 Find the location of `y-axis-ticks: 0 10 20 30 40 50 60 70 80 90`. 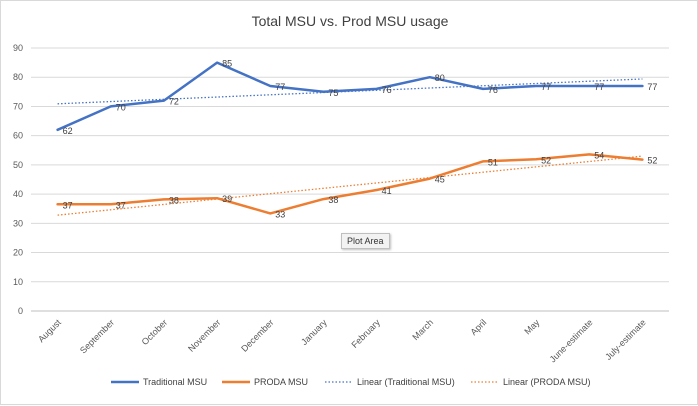

y-axis-ticks: 0 10 20 30 40 50 60 70 80 90 is located at coordinates (18, 179).